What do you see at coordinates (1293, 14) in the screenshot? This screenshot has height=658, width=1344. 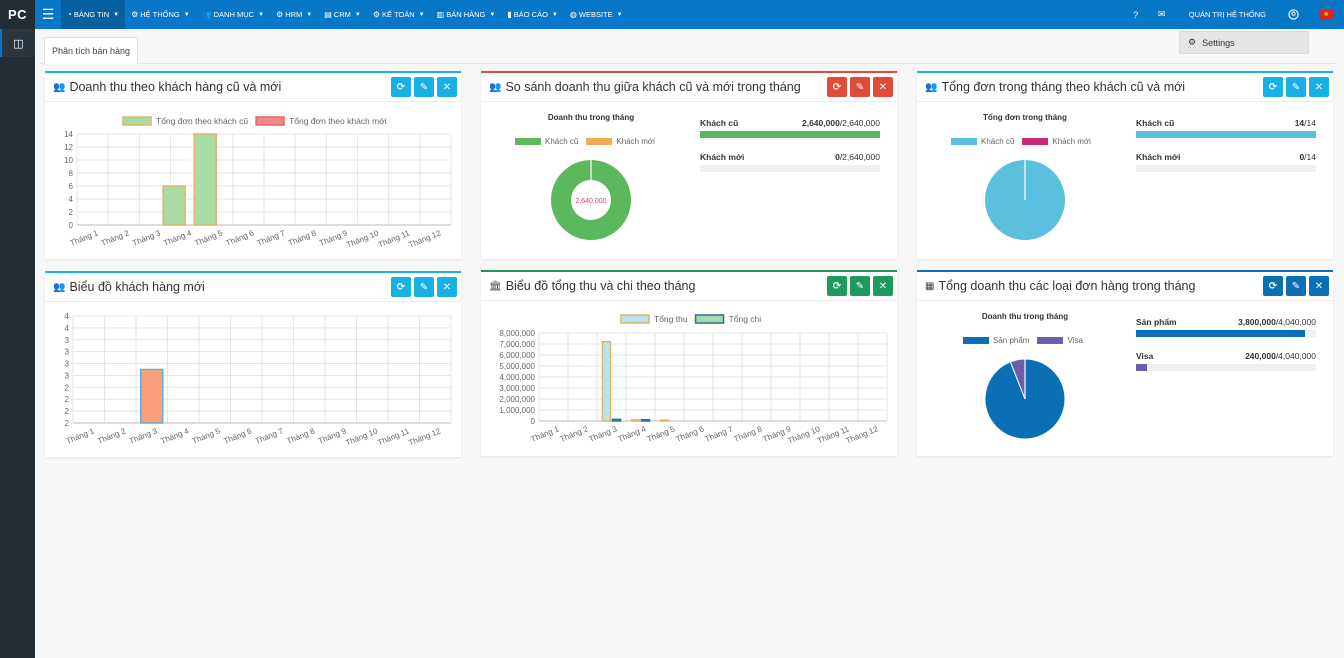 I see `user-avatar-icon` at bounding box center [1293, 14].